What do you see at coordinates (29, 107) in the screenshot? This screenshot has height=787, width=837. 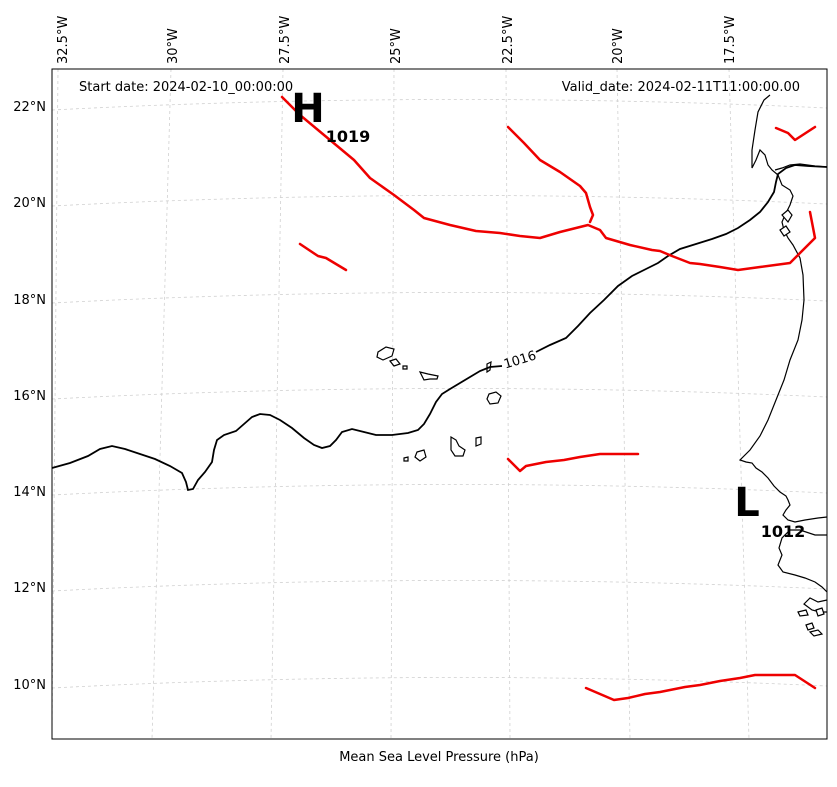 I see `lat-tick-label: 22°N` at bounding box center [29, 107].